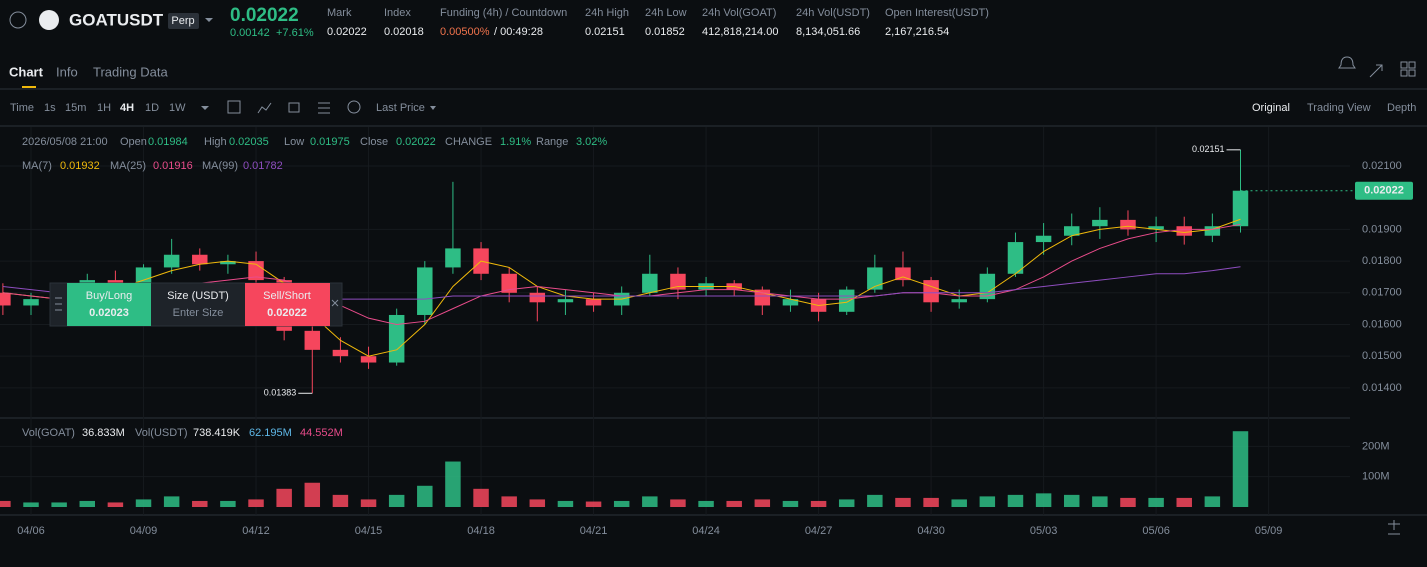  Describe the element at coordinates (177, 108) in the screenshot. I see `interval: 1W` at that location.